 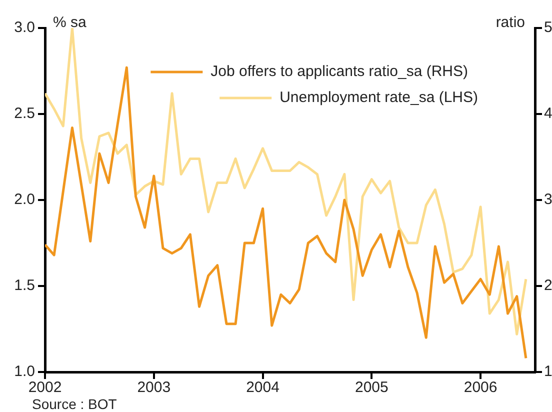 I want to click on y2-tick-label: 4, so click(x=548, y=113).